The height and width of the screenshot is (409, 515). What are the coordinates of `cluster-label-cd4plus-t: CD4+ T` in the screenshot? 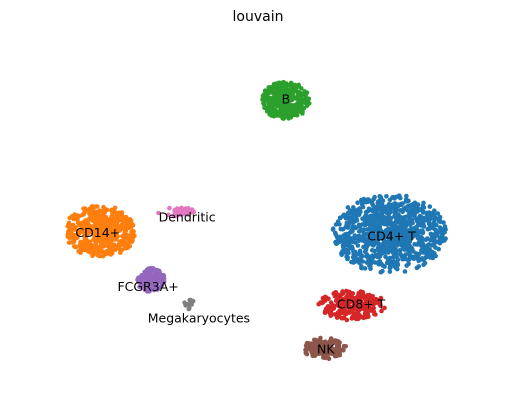 It's located at (391, 236).